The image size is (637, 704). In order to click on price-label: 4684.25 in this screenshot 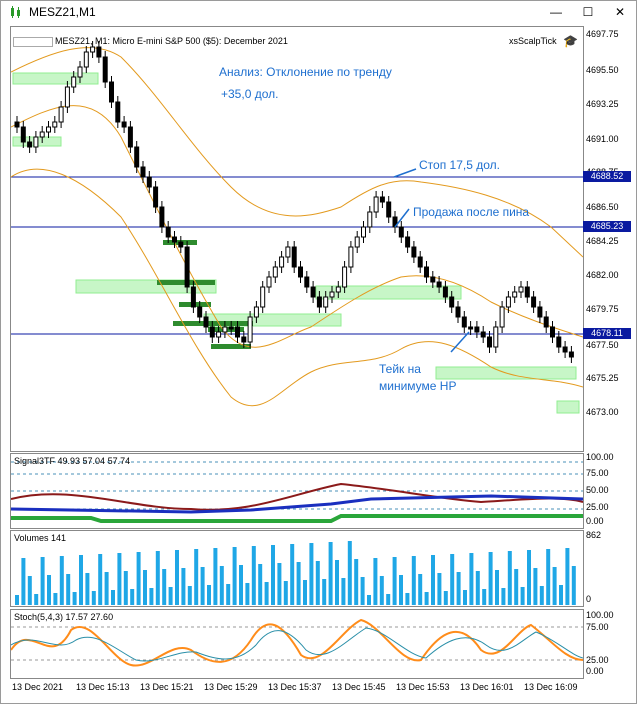, I will do `click(602, 241)`.